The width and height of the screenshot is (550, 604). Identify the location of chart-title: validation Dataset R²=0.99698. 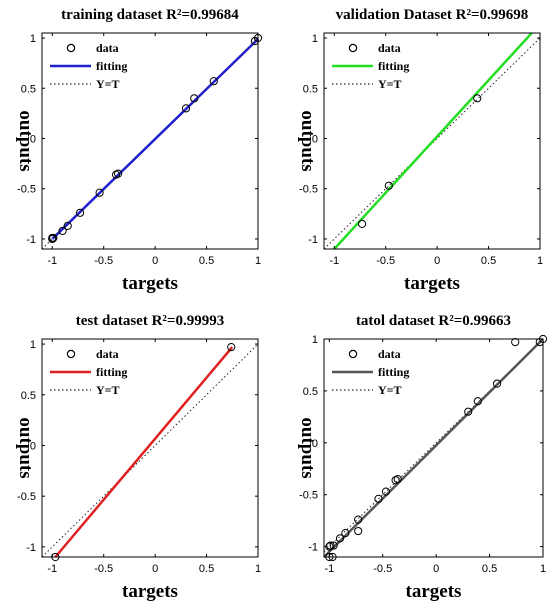
(432, 15).